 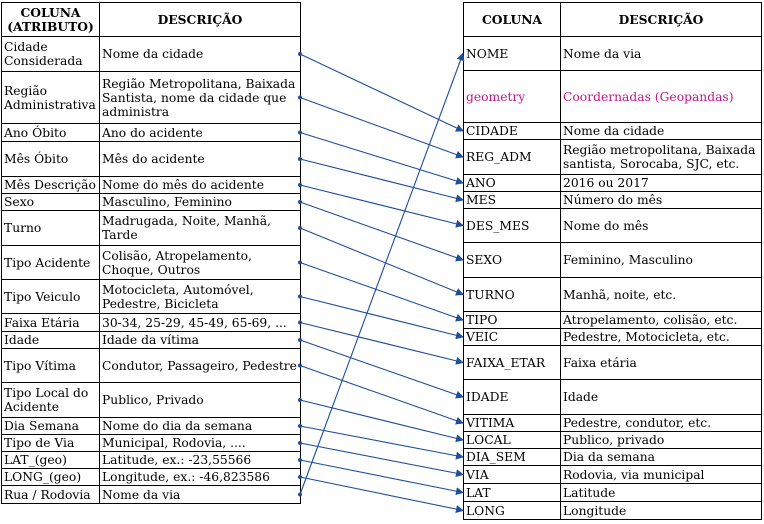 I want to click on right-row: NOME Nome da via, so click(x=612, y=53).